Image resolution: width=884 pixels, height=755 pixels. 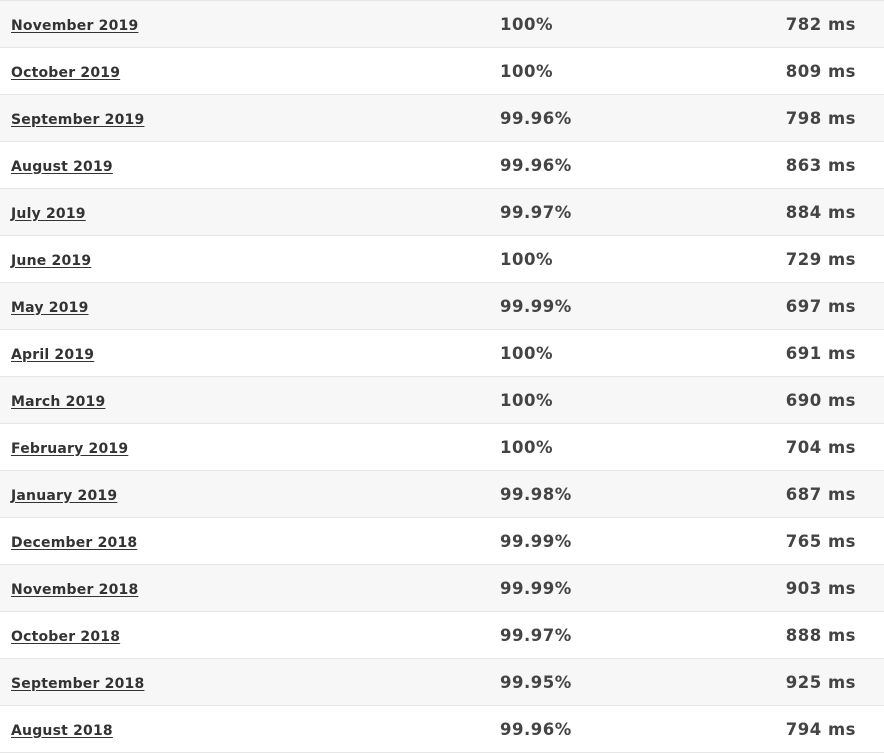 I want to click on month-cell: November 2019, so click(x=250, y=24).